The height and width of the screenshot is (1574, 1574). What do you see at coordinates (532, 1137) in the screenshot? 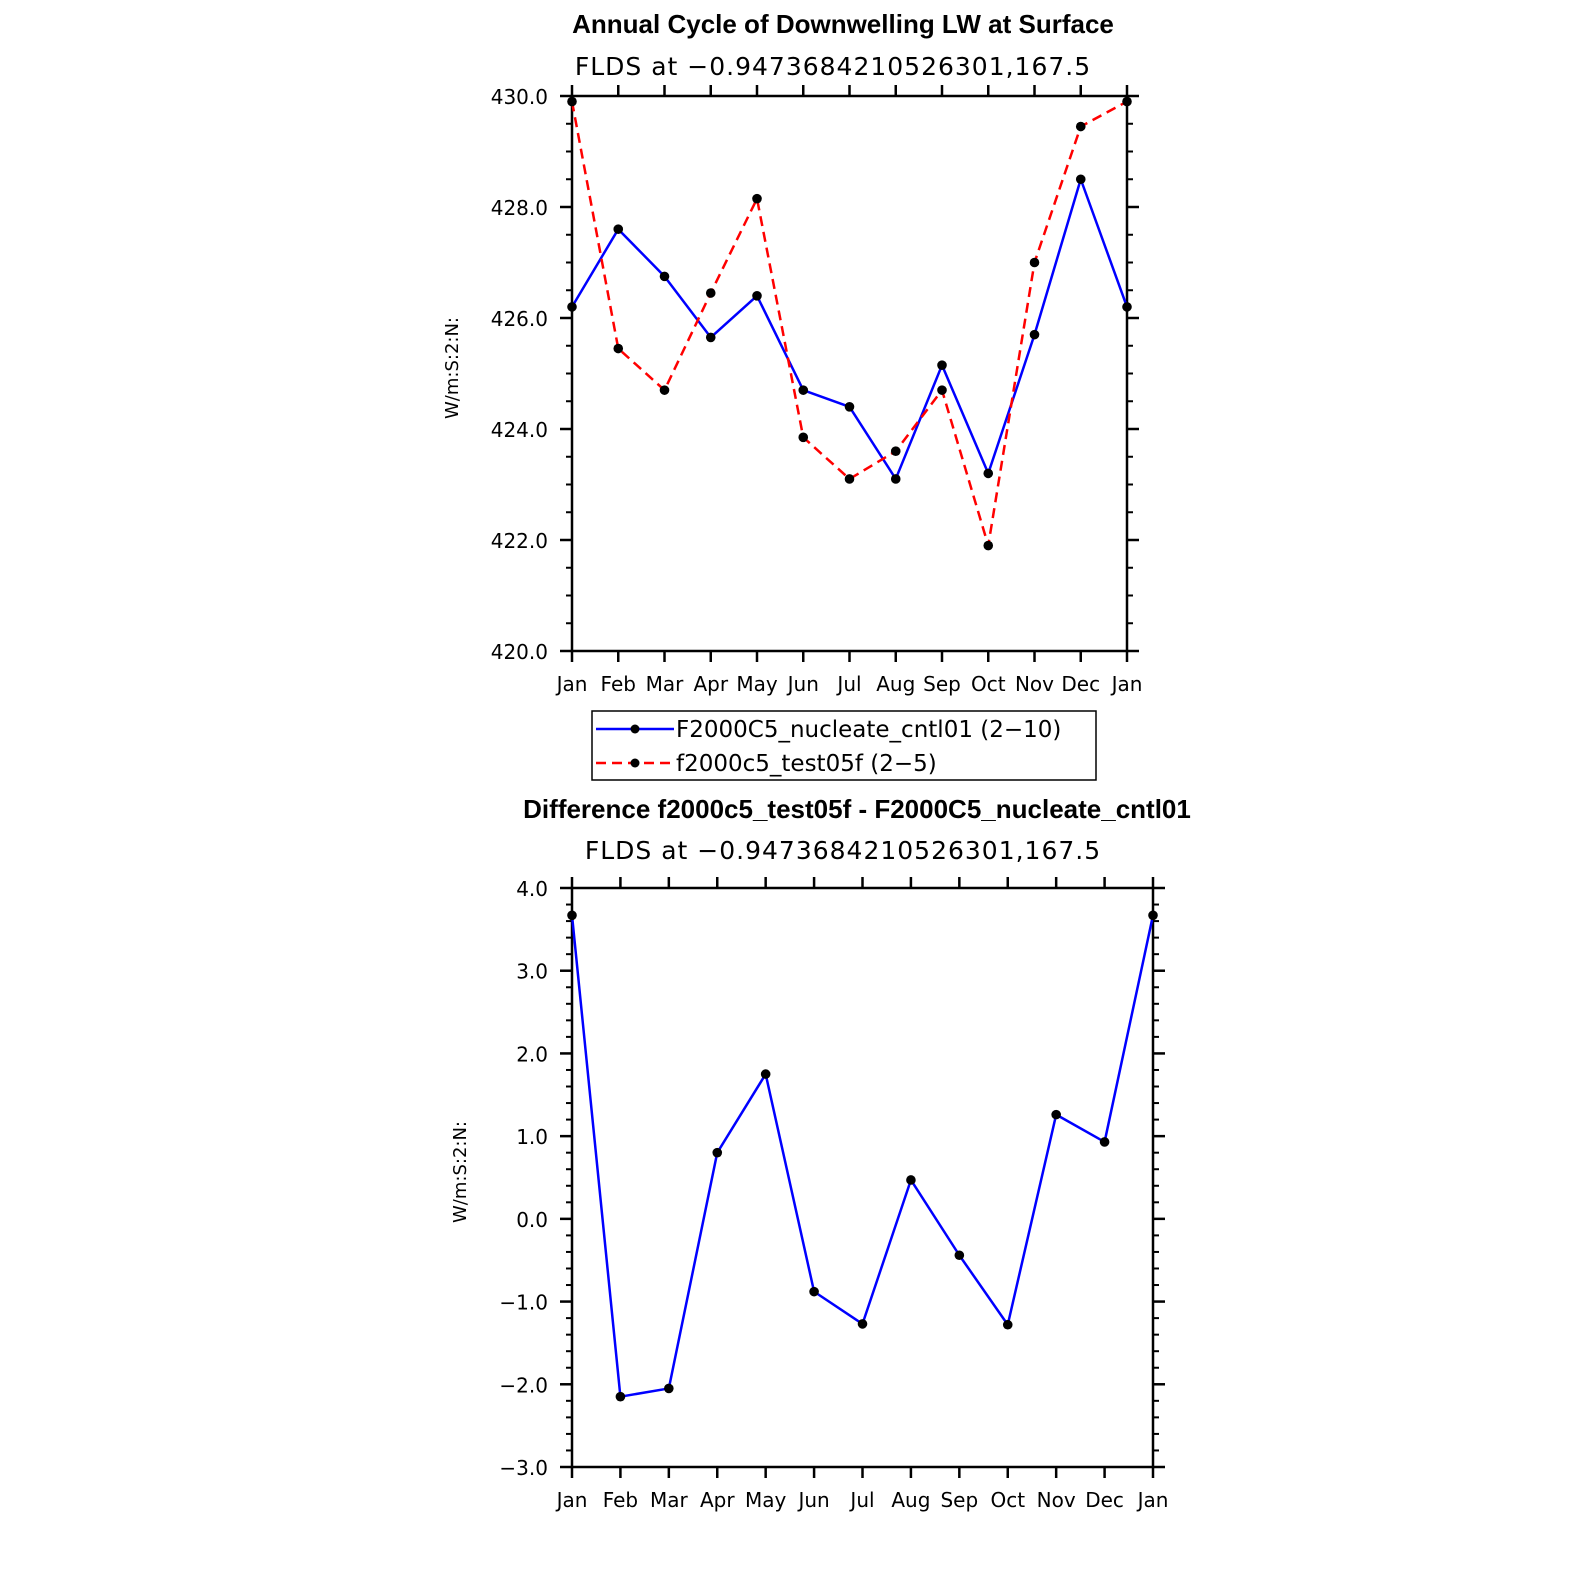
I see `y-tick-label: 1.0` at bounding box center [532, 1137].